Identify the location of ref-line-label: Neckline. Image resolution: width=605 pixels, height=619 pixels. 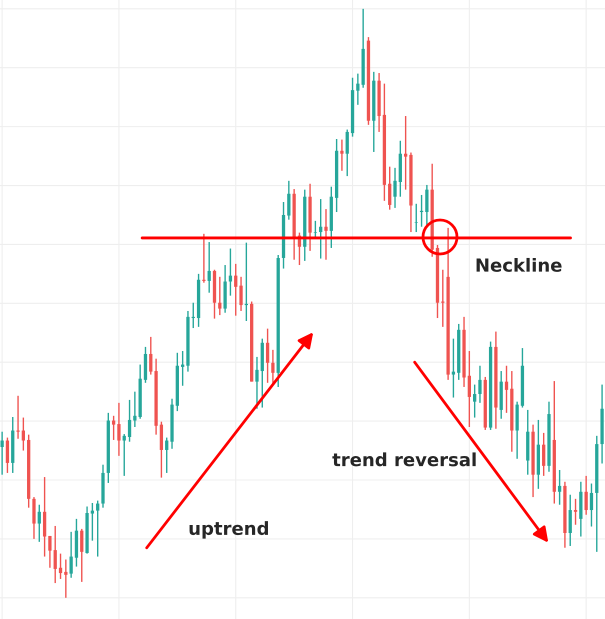
(519, 265).